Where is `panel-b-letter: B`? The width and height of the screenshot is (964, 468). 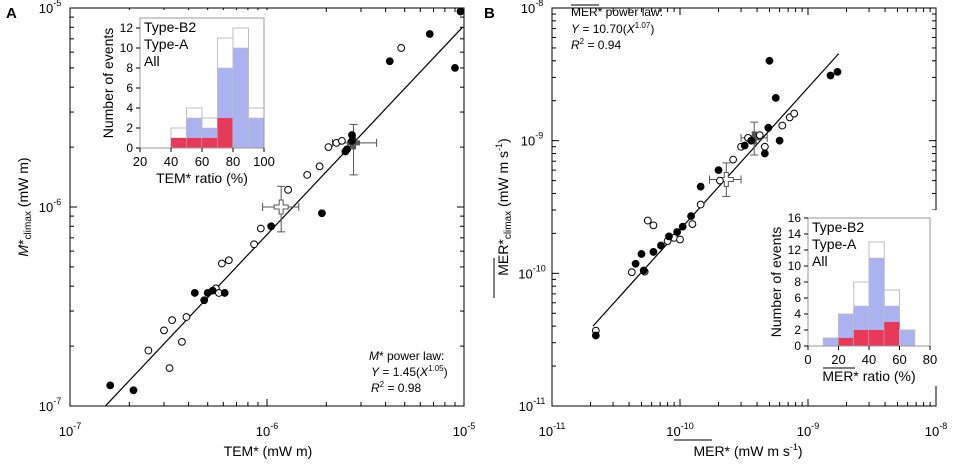 panel-b-letter: B is located at coordinates (489, 13).